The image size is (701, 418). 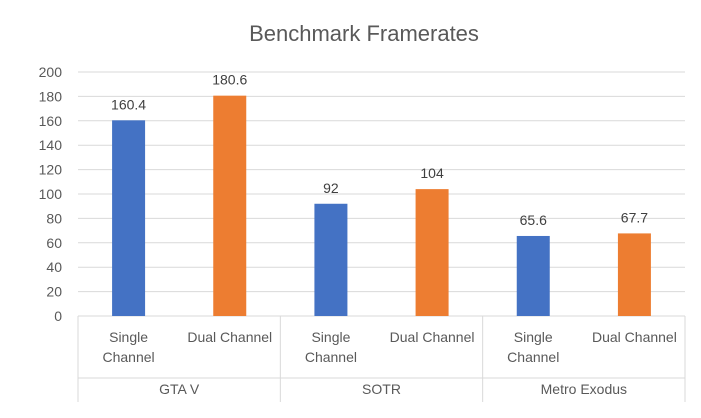 What do you see at coordinates (533, 220) in the screenshot?
I see `data-label: 65.6` at bounding box center [533, 220].